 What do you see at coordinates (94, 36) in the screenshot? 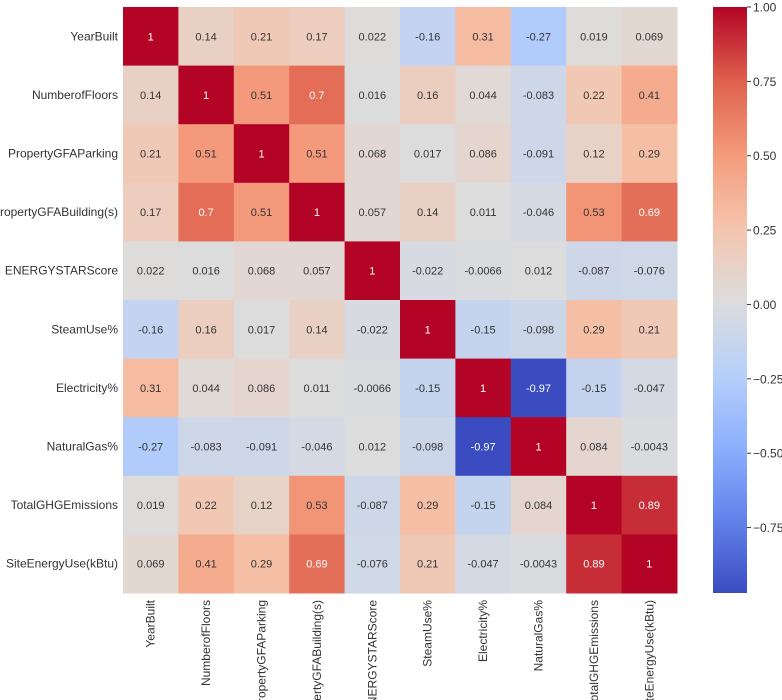
I see `y-tick-label: YearBuilt` at bounding box center [94, 36].